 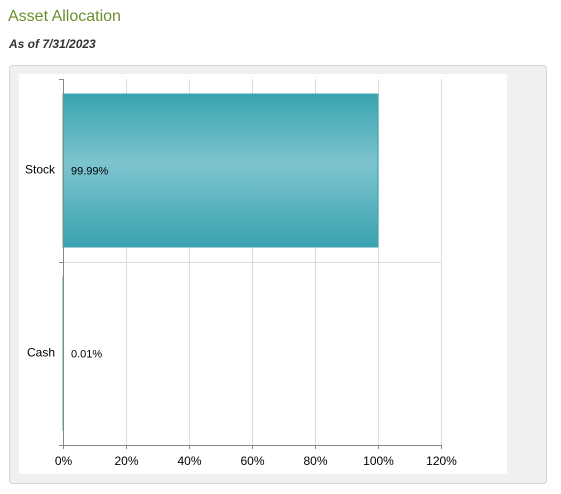 What do you see at coordinates (378, 461) in the screenshot?
I see `x-tick-label: 100%` at bounding box center [378, 461].